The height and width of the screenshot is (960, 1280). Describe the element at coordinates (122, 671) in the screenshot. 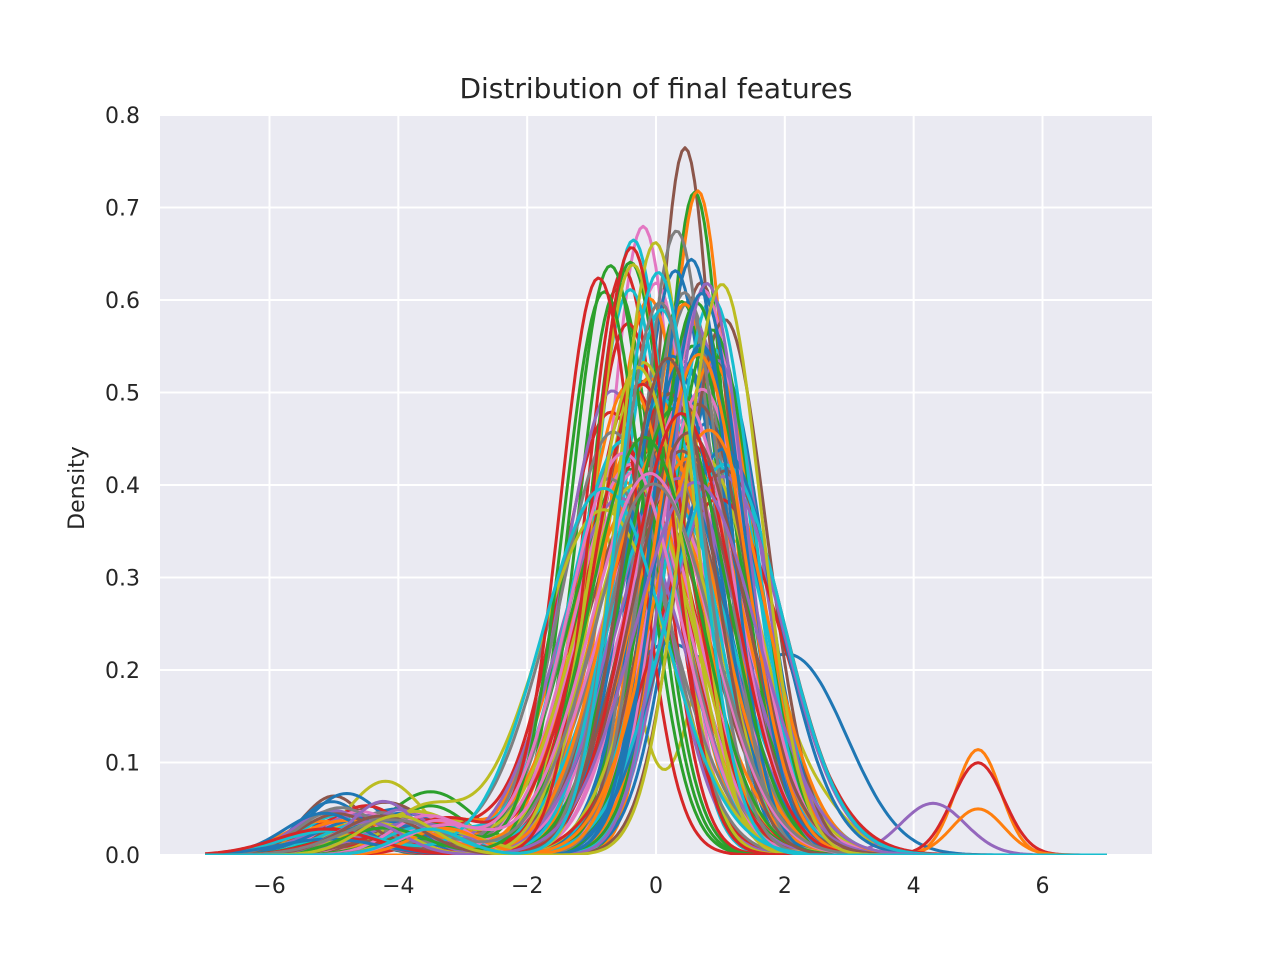

I see `y-tick-label: 0.2` at that location.